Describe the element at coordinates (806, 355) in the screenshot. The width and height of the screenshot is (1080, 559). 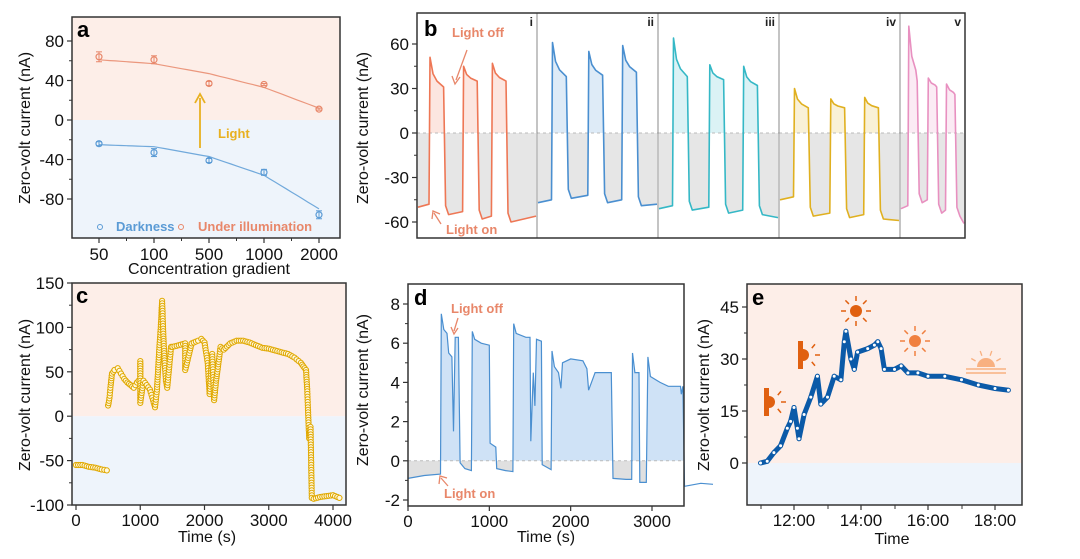
I see `sun-half` at that location.